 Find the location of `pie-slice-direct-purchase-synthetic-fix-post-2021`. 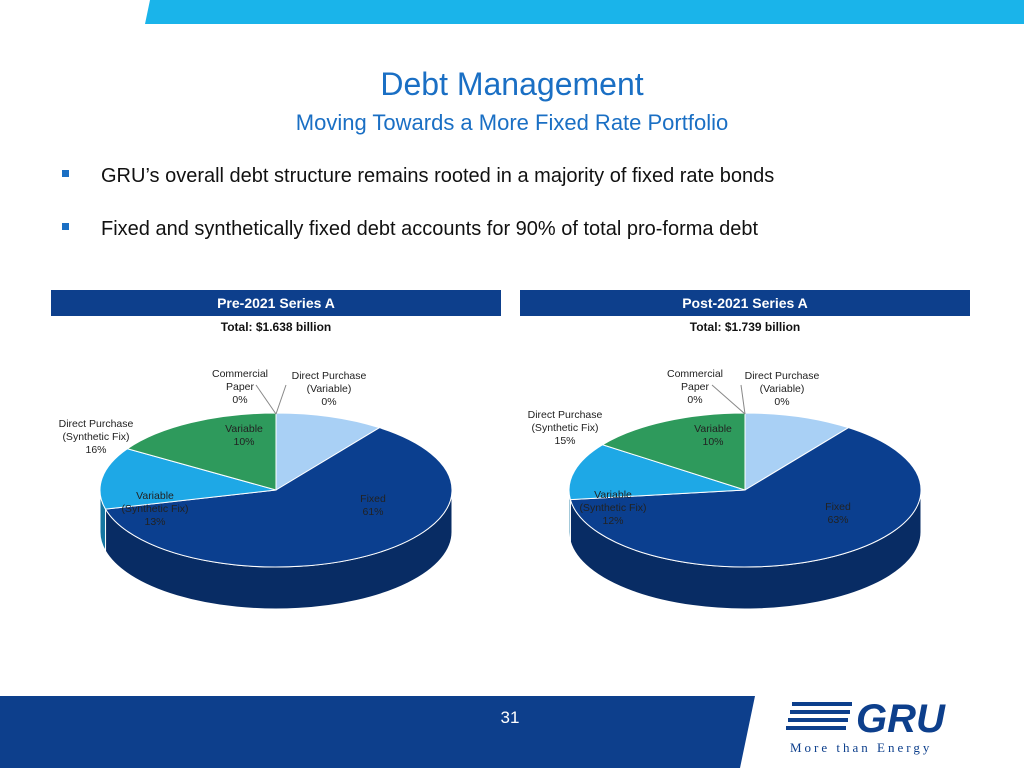

pie-slice-direct-purchase-synthetic-fix-post-2021 is located at coordinates (673, 451).